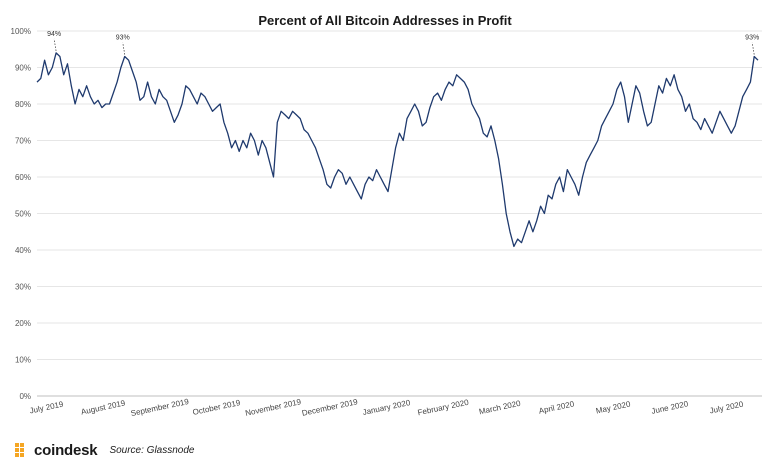  What do you see at coordinates (104, 450) in the screenshot?
I see `footer: coindesk Source: Glassnode` at bounding box center [104, 450].